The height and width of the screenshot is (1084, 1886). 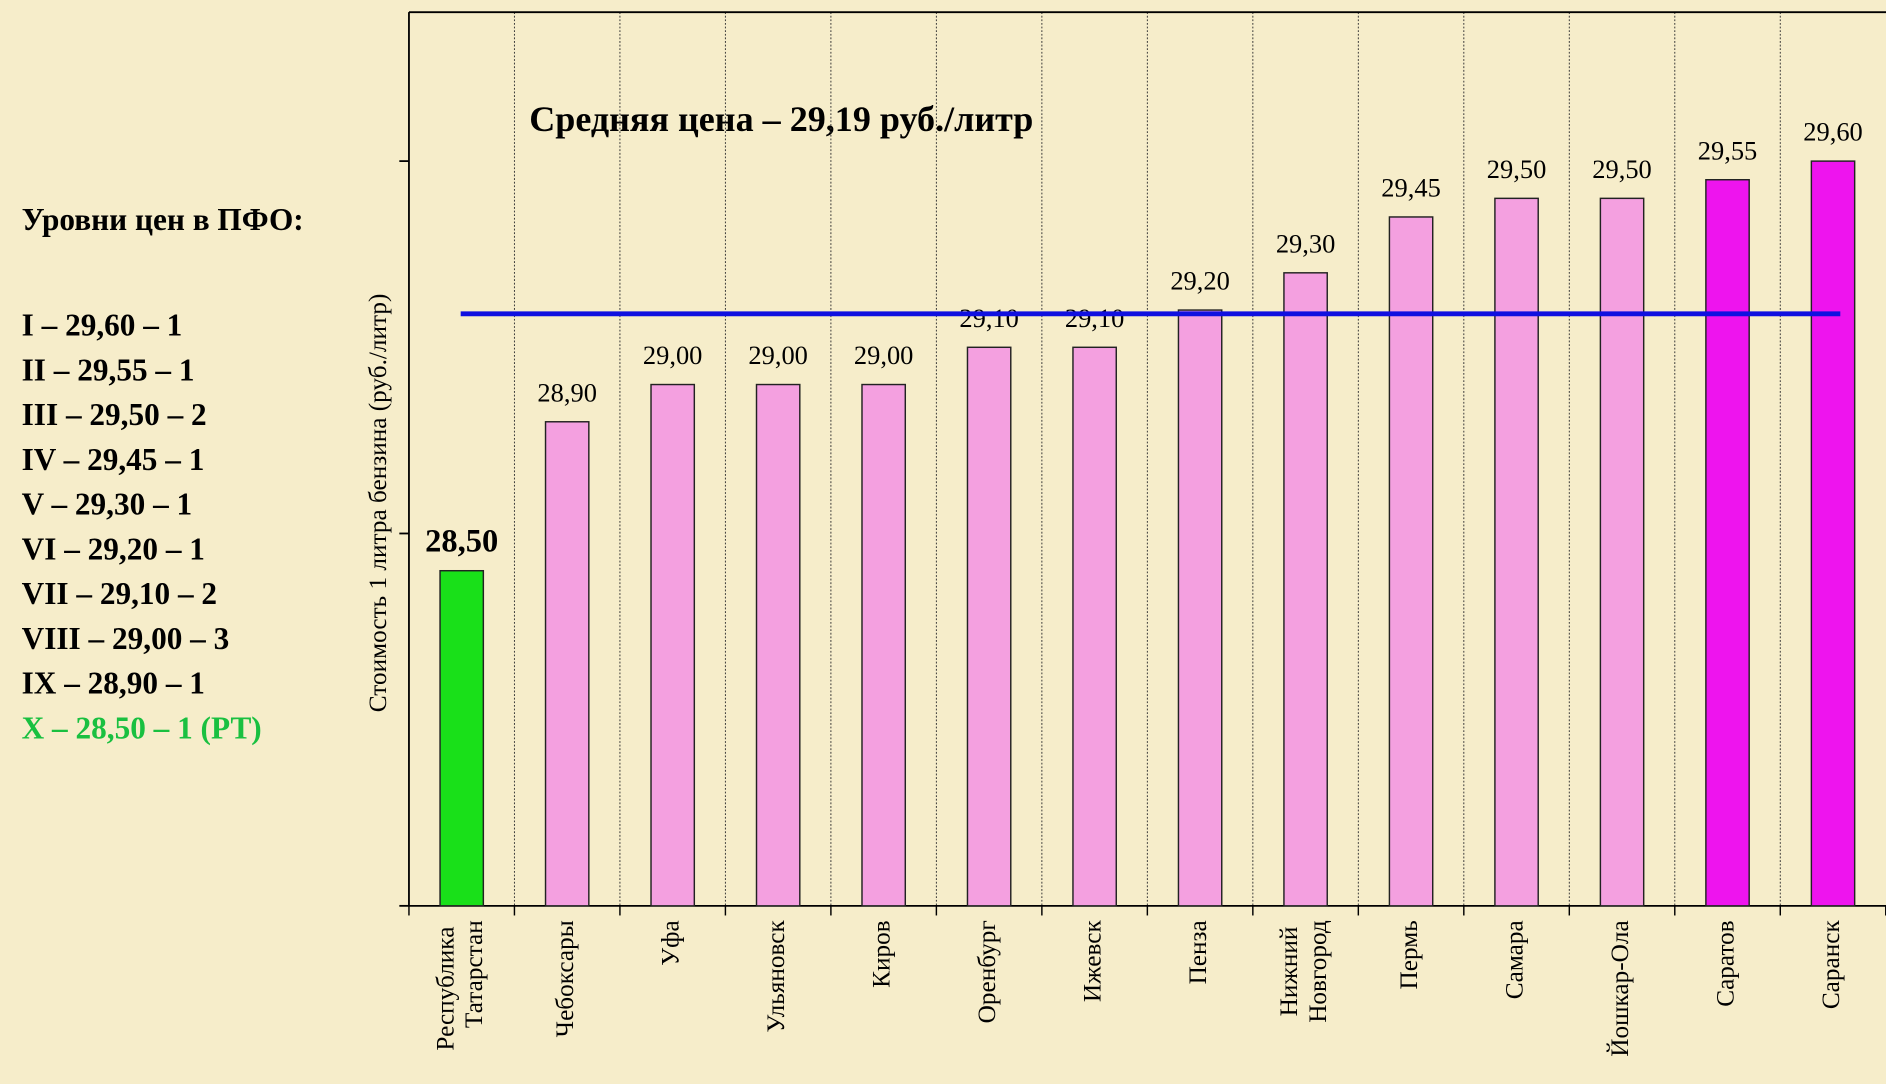 I want to click on level-text: X – 28,50 – 1 (РТ), so click(x=142, y=727).